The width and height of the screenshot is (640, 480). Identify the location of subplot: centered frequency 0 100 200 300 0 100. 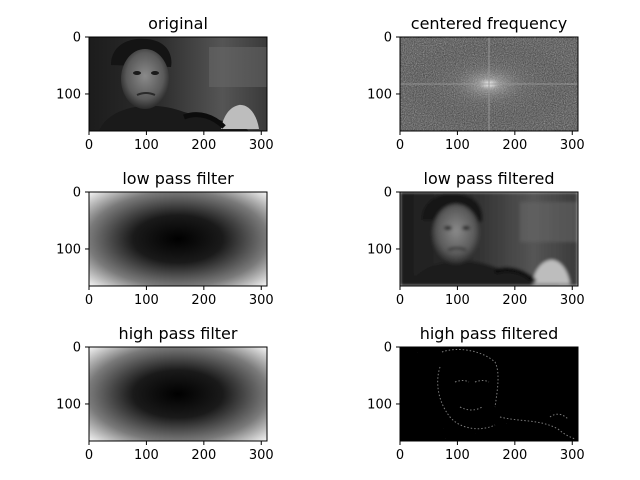
(476, 83).